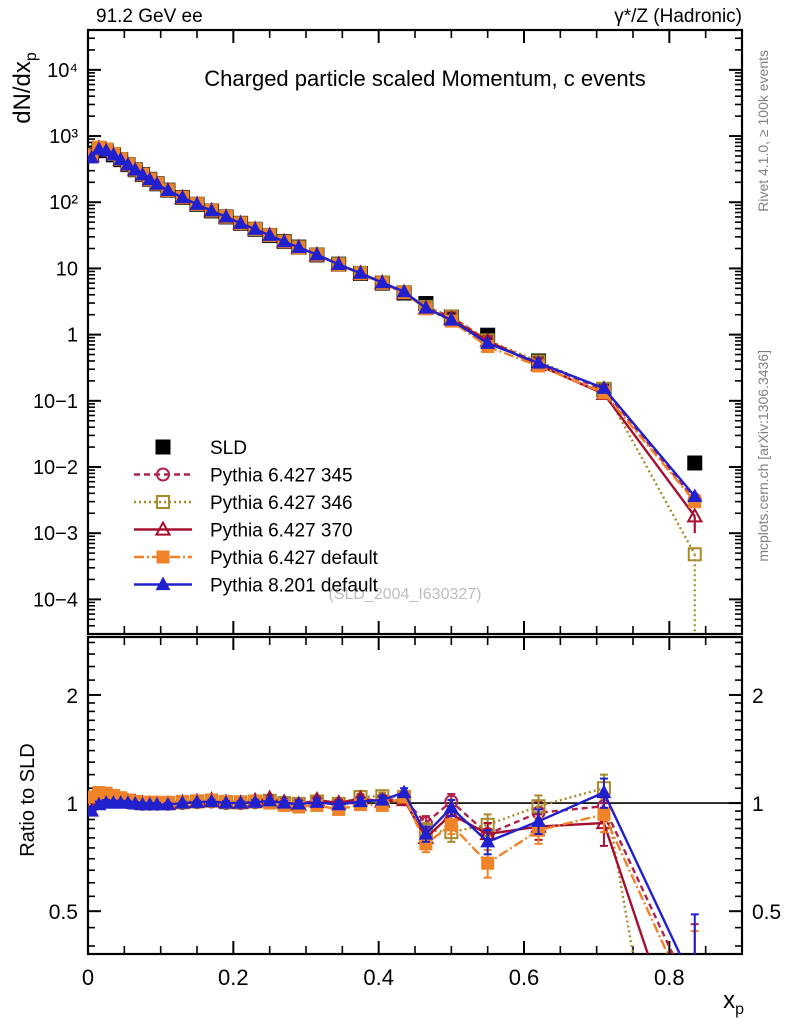 Image resolution: width=786 pixels, height=1024 pixels. What do you see at coordinates (72, 696) in the screenshot?
I see `ratio-y-tick-label: 2` at bounding box center [72, 696].